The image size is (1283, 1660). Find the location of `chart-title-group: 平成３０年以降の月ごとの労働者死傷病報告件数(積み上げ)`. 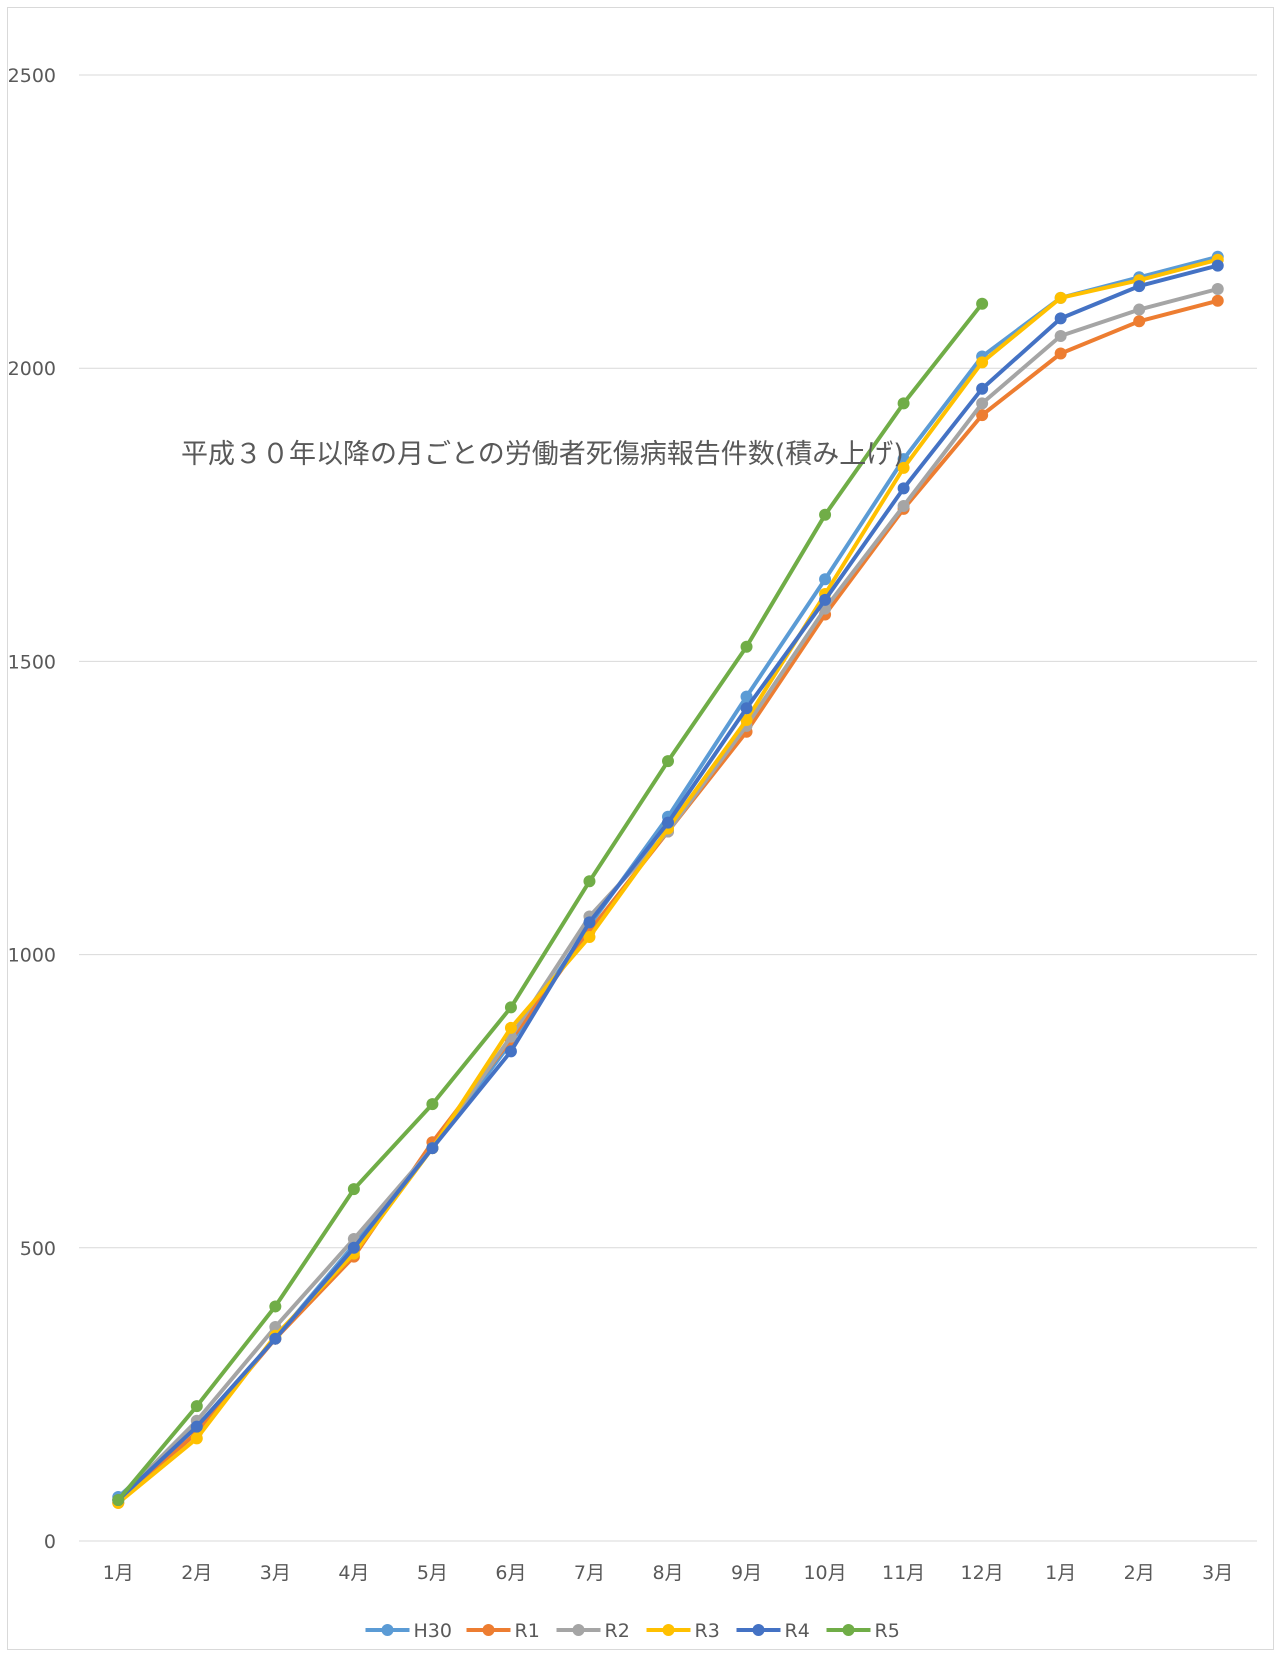

chart-title-group: 平成３０年以降の月ごとの労働者死傷病報告件数(積み上げ) is located at coordinates (542, 454).